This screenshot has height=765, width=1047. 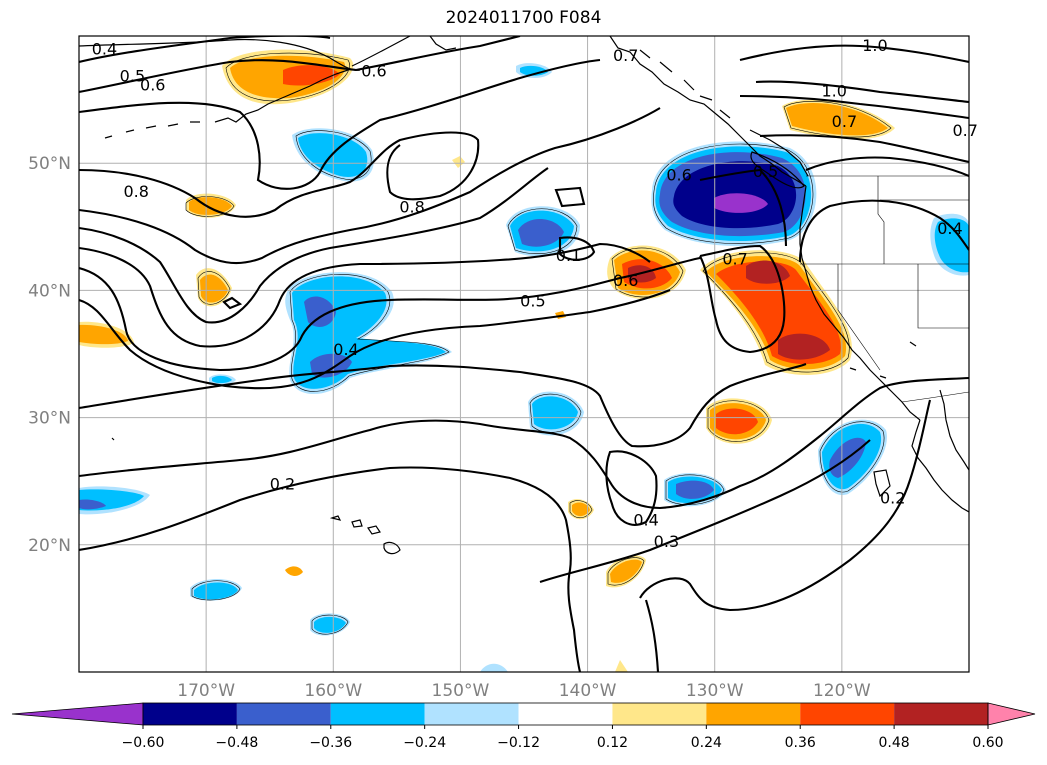 What do you see at coordinates (135, 191) in the screenshot?
I see `contour-label-9: 0.8` at bounding box center [135, 191].